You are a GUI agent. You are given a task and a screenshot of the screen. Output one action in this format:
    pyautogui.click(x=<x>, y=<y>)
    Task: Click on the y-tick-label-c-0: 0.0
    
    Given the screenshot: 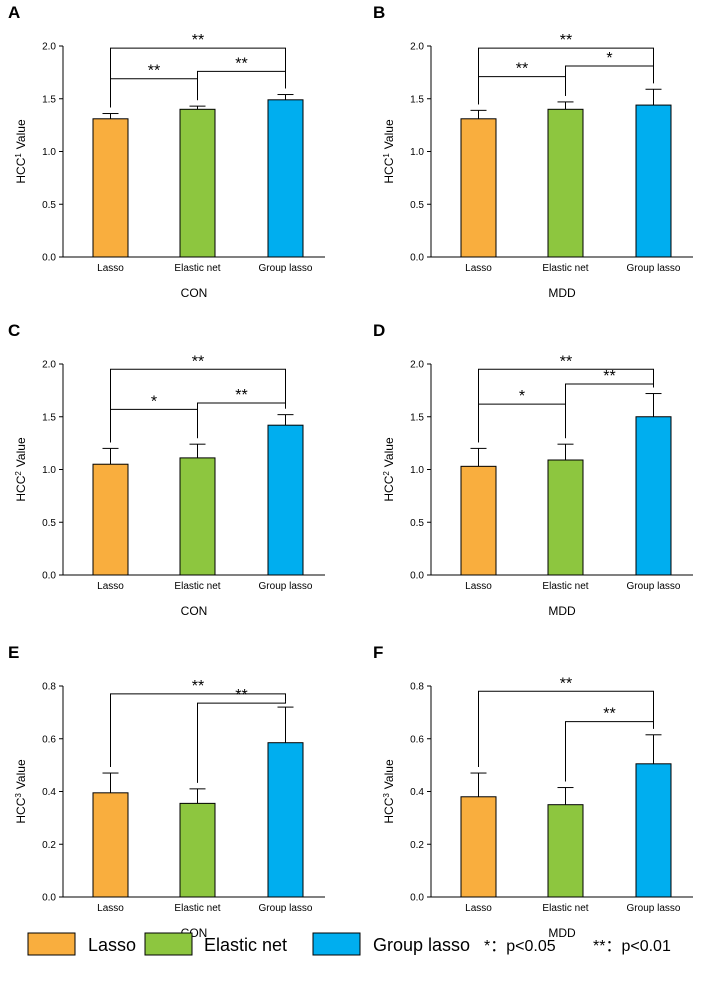 What is the action you would take?
    pyautogui.click(x=49, y=576)
    